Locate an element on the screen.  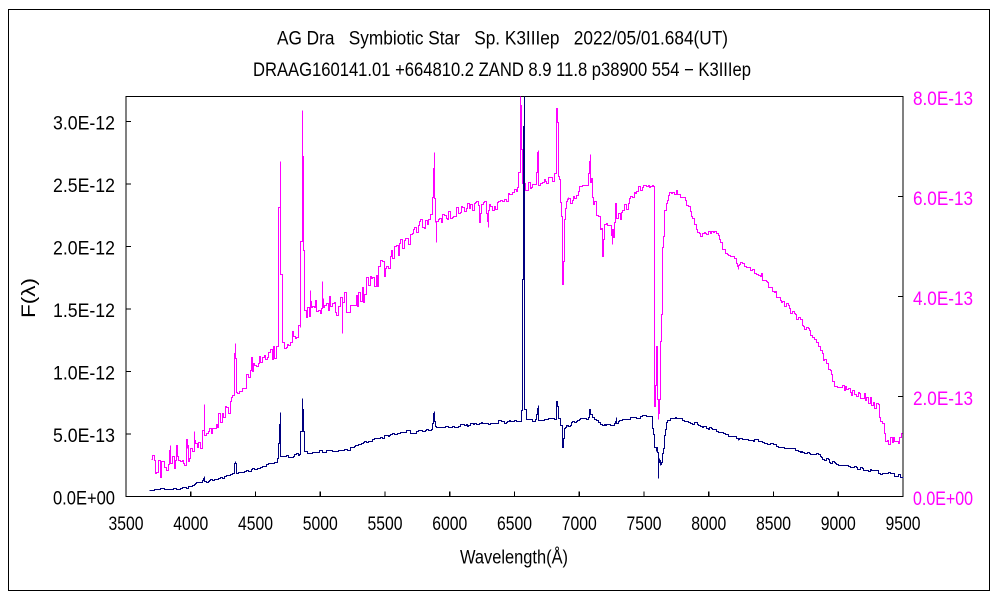
svg-text: 3500 is located at coordinates (126, 524).